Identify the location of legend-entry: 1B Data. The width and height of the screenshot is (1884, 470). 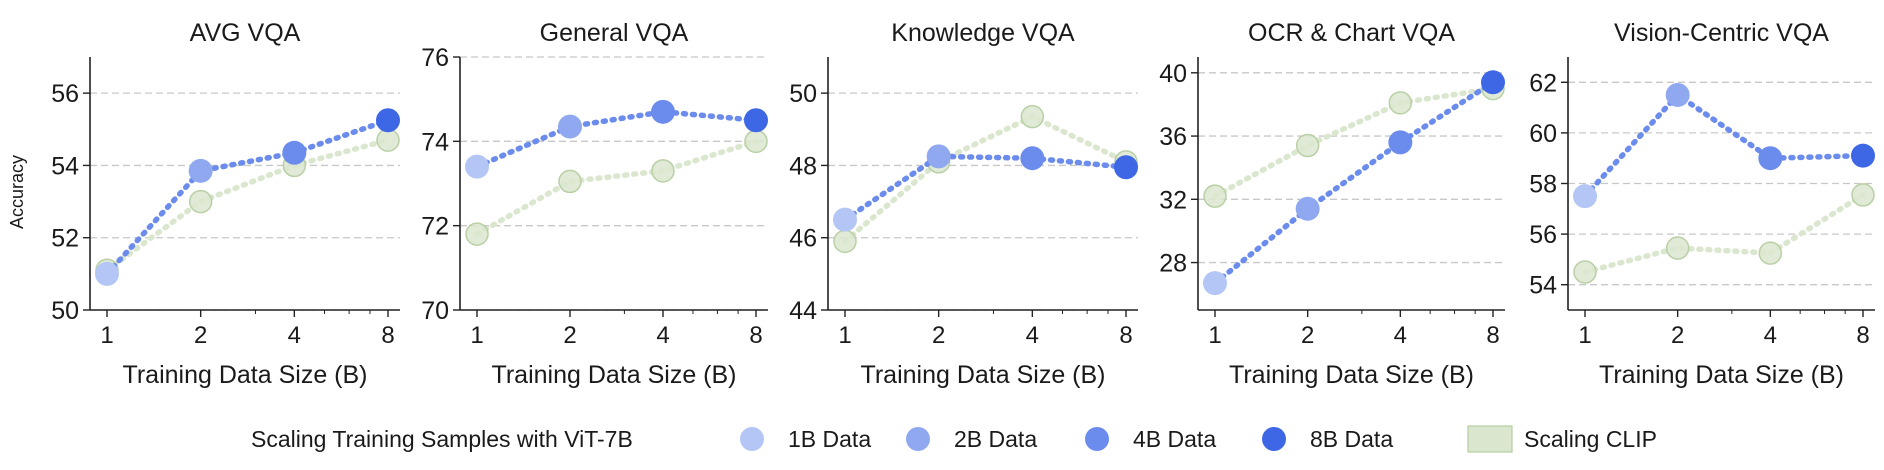
(805, 439).